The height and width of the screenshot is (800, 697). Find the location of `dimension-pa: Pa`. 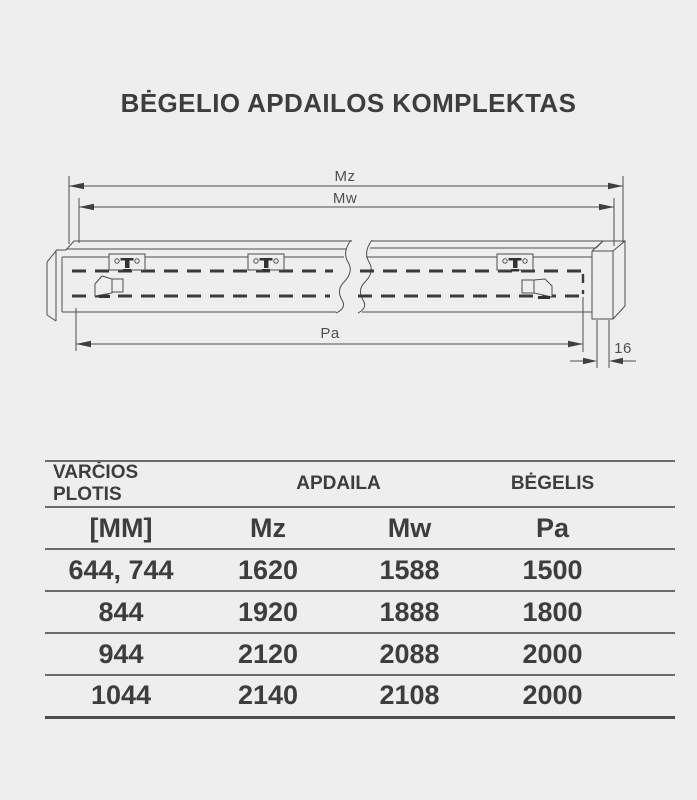

dimension-pa: Pa is located at coordinates (329, 324).